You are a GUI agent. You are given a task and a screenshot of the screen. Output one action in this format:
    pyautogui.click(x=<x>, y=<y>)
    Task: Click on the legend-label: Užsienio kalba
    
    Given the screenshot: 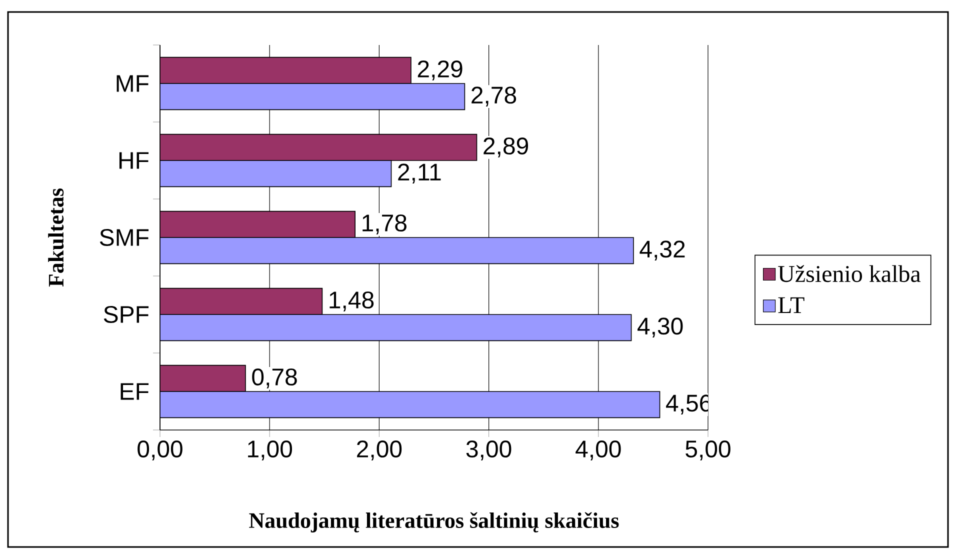 What is the action you would take?
    pyautogui.click(x=849, y=273)
    